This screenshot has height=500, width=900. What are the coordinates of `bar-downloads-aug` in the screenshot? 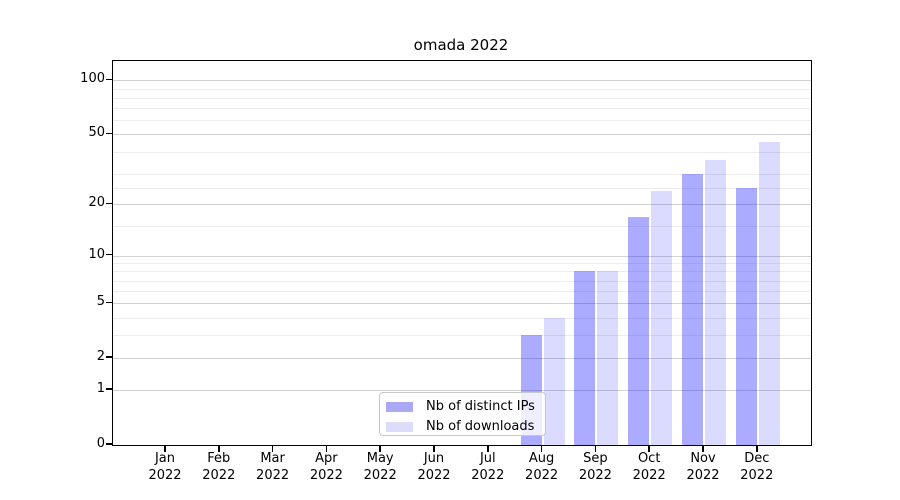 It's located at (554, 381).